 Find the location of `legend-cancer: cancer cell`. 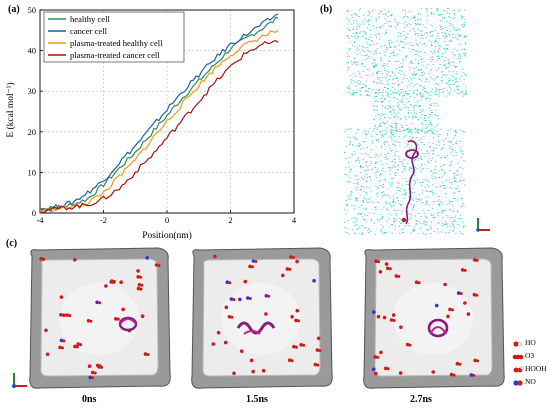

legend-cancer: cancer cell is located at coordinates (89, 31).